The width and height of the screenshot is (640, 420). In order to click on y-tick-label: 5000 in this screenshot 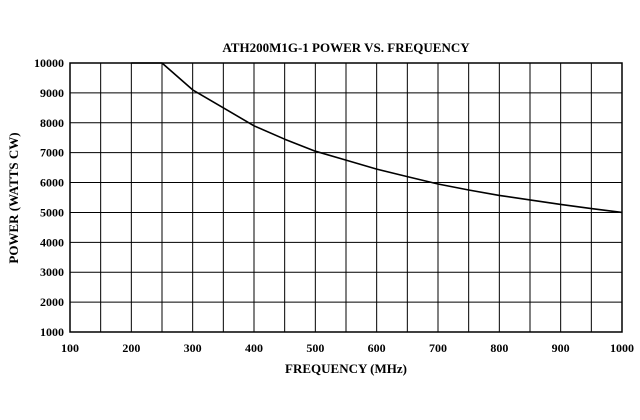, I will do `click(52, 212)`.